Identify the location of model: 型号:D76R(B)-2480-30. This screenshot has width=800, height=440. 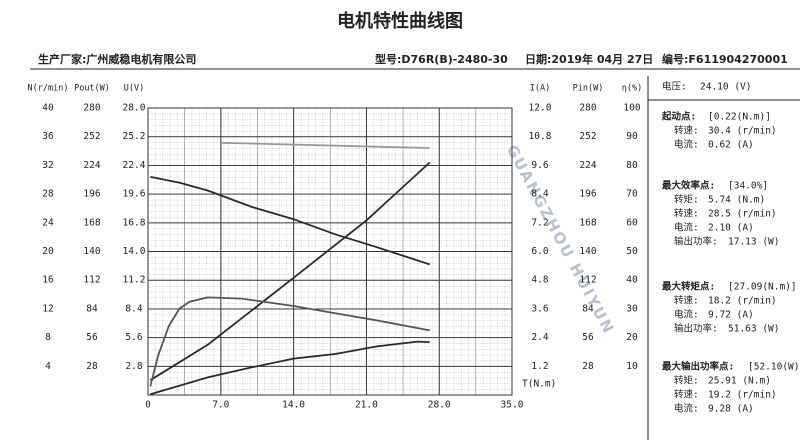
(441, 59).